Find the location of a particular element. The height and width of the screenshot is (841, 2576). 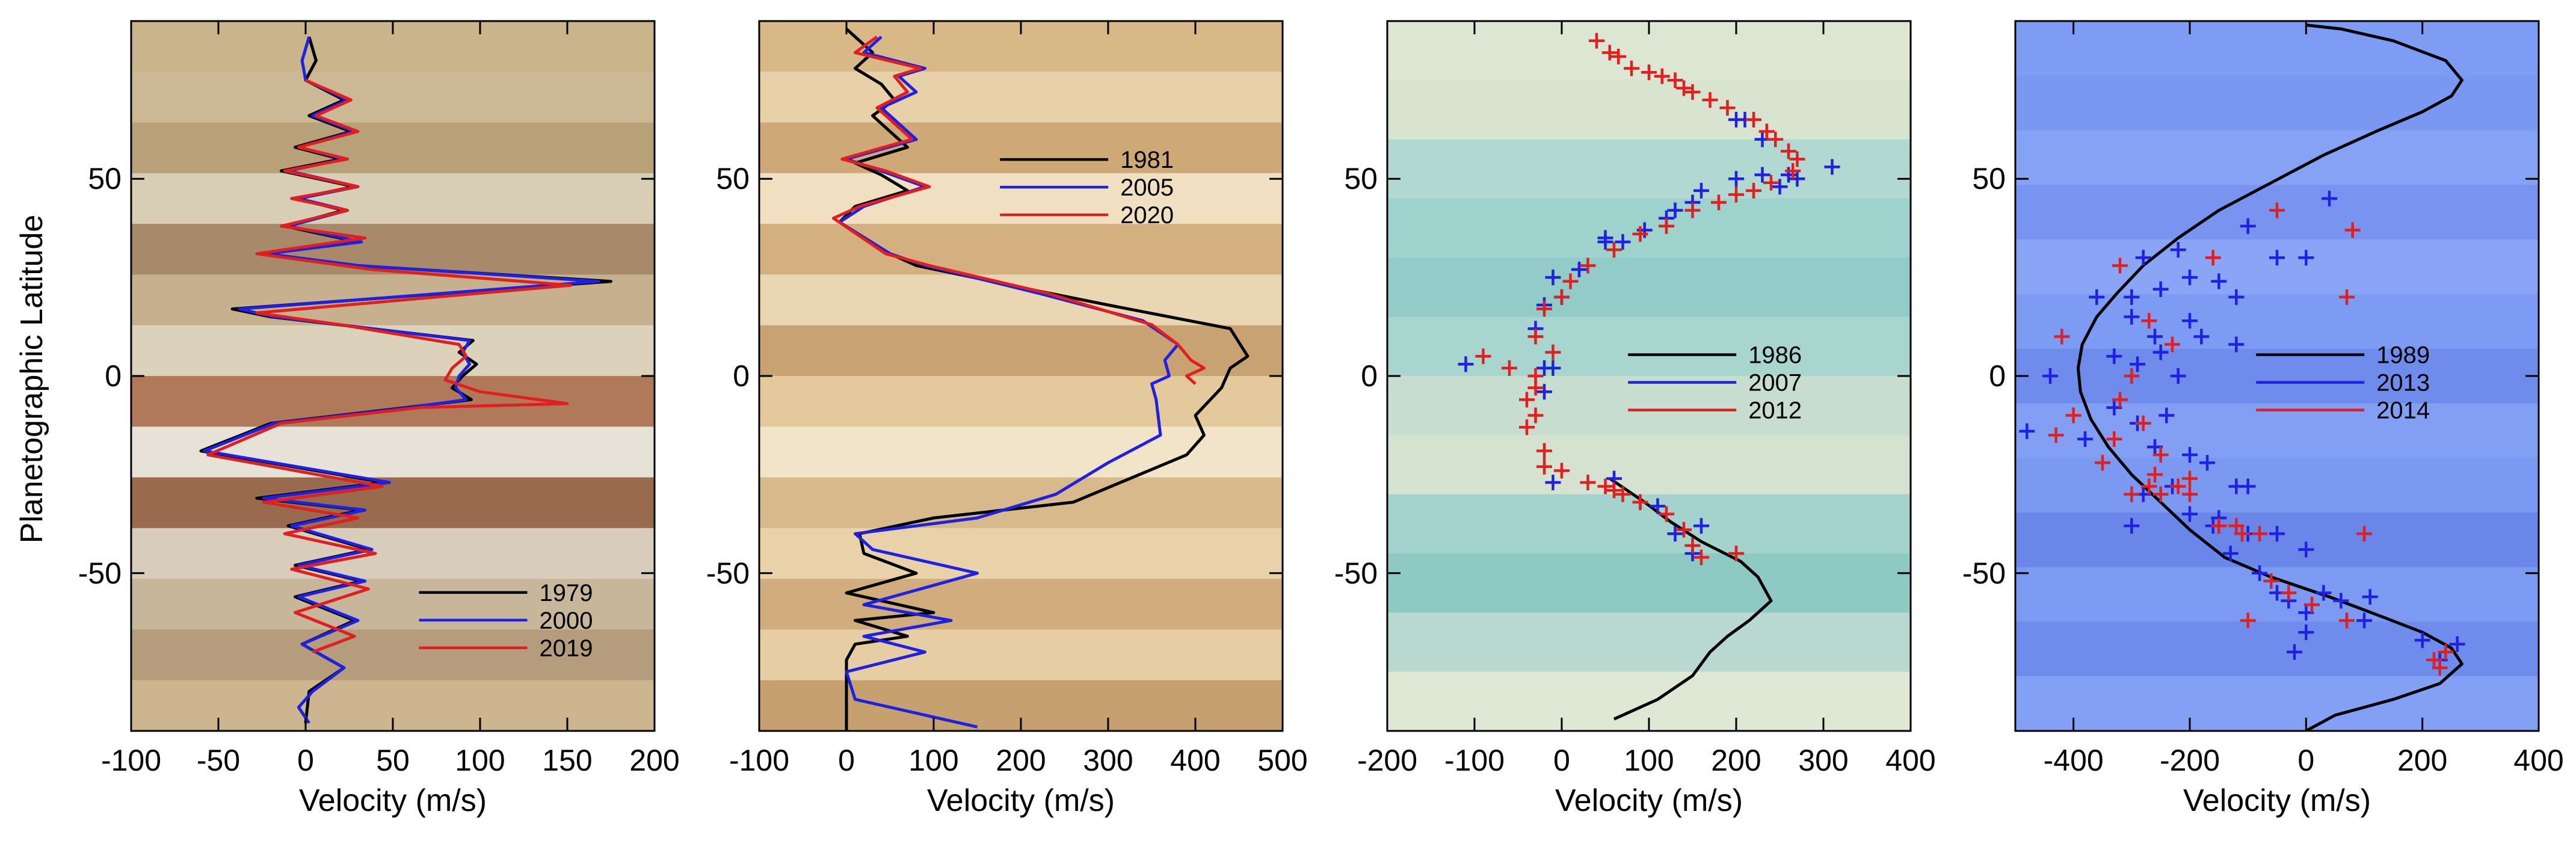

series-1981-line is located at coordinates (1043, 379).